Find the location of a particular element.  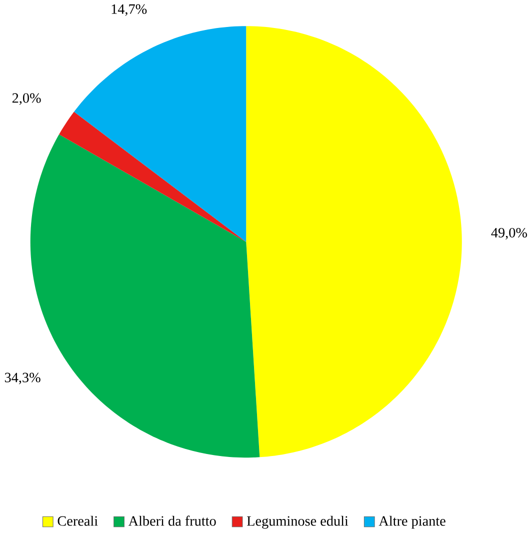

data-label: 34,3% is located at coordinates (22, 378).